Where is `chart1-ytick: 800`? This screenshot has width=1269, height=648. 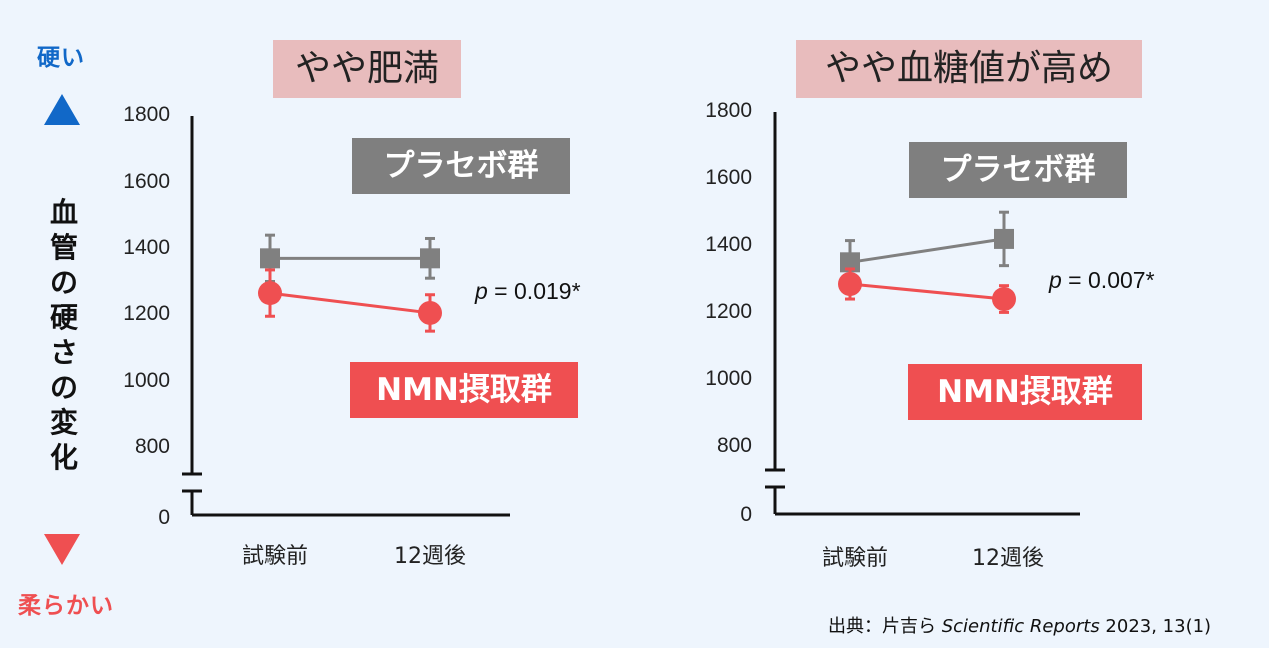
chart1-ytick: 800 is located at coordinates (152, 446).